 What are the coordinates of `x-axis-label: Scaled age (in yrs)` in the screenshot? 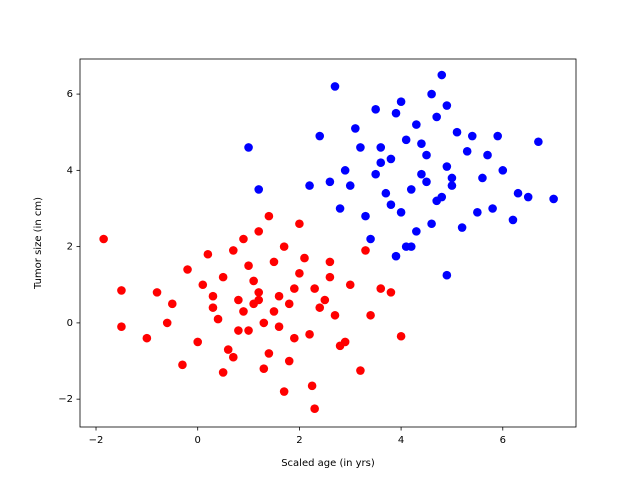 It's located at (328, 463).